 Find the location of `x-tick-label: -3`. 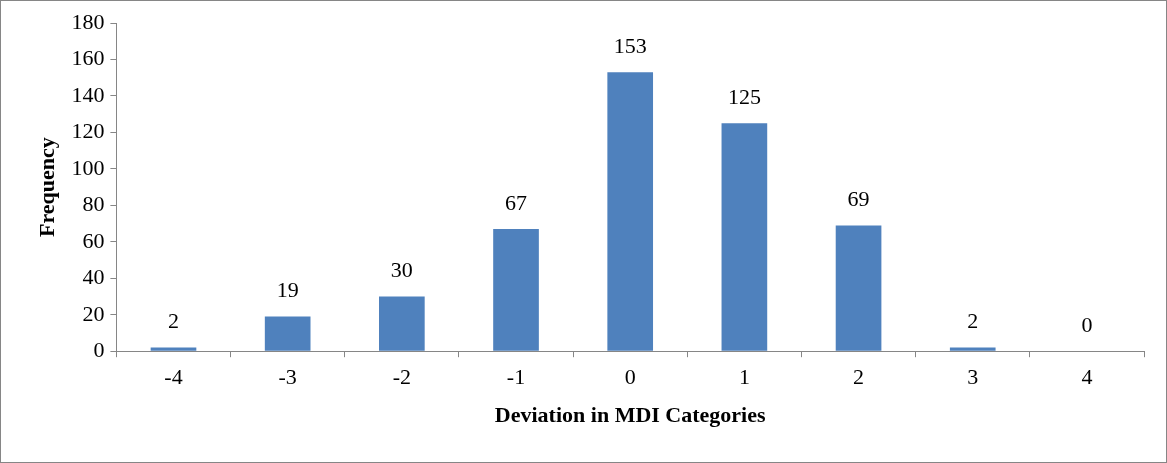

x-tick-label: -3 is located at coordinates (287, 377).